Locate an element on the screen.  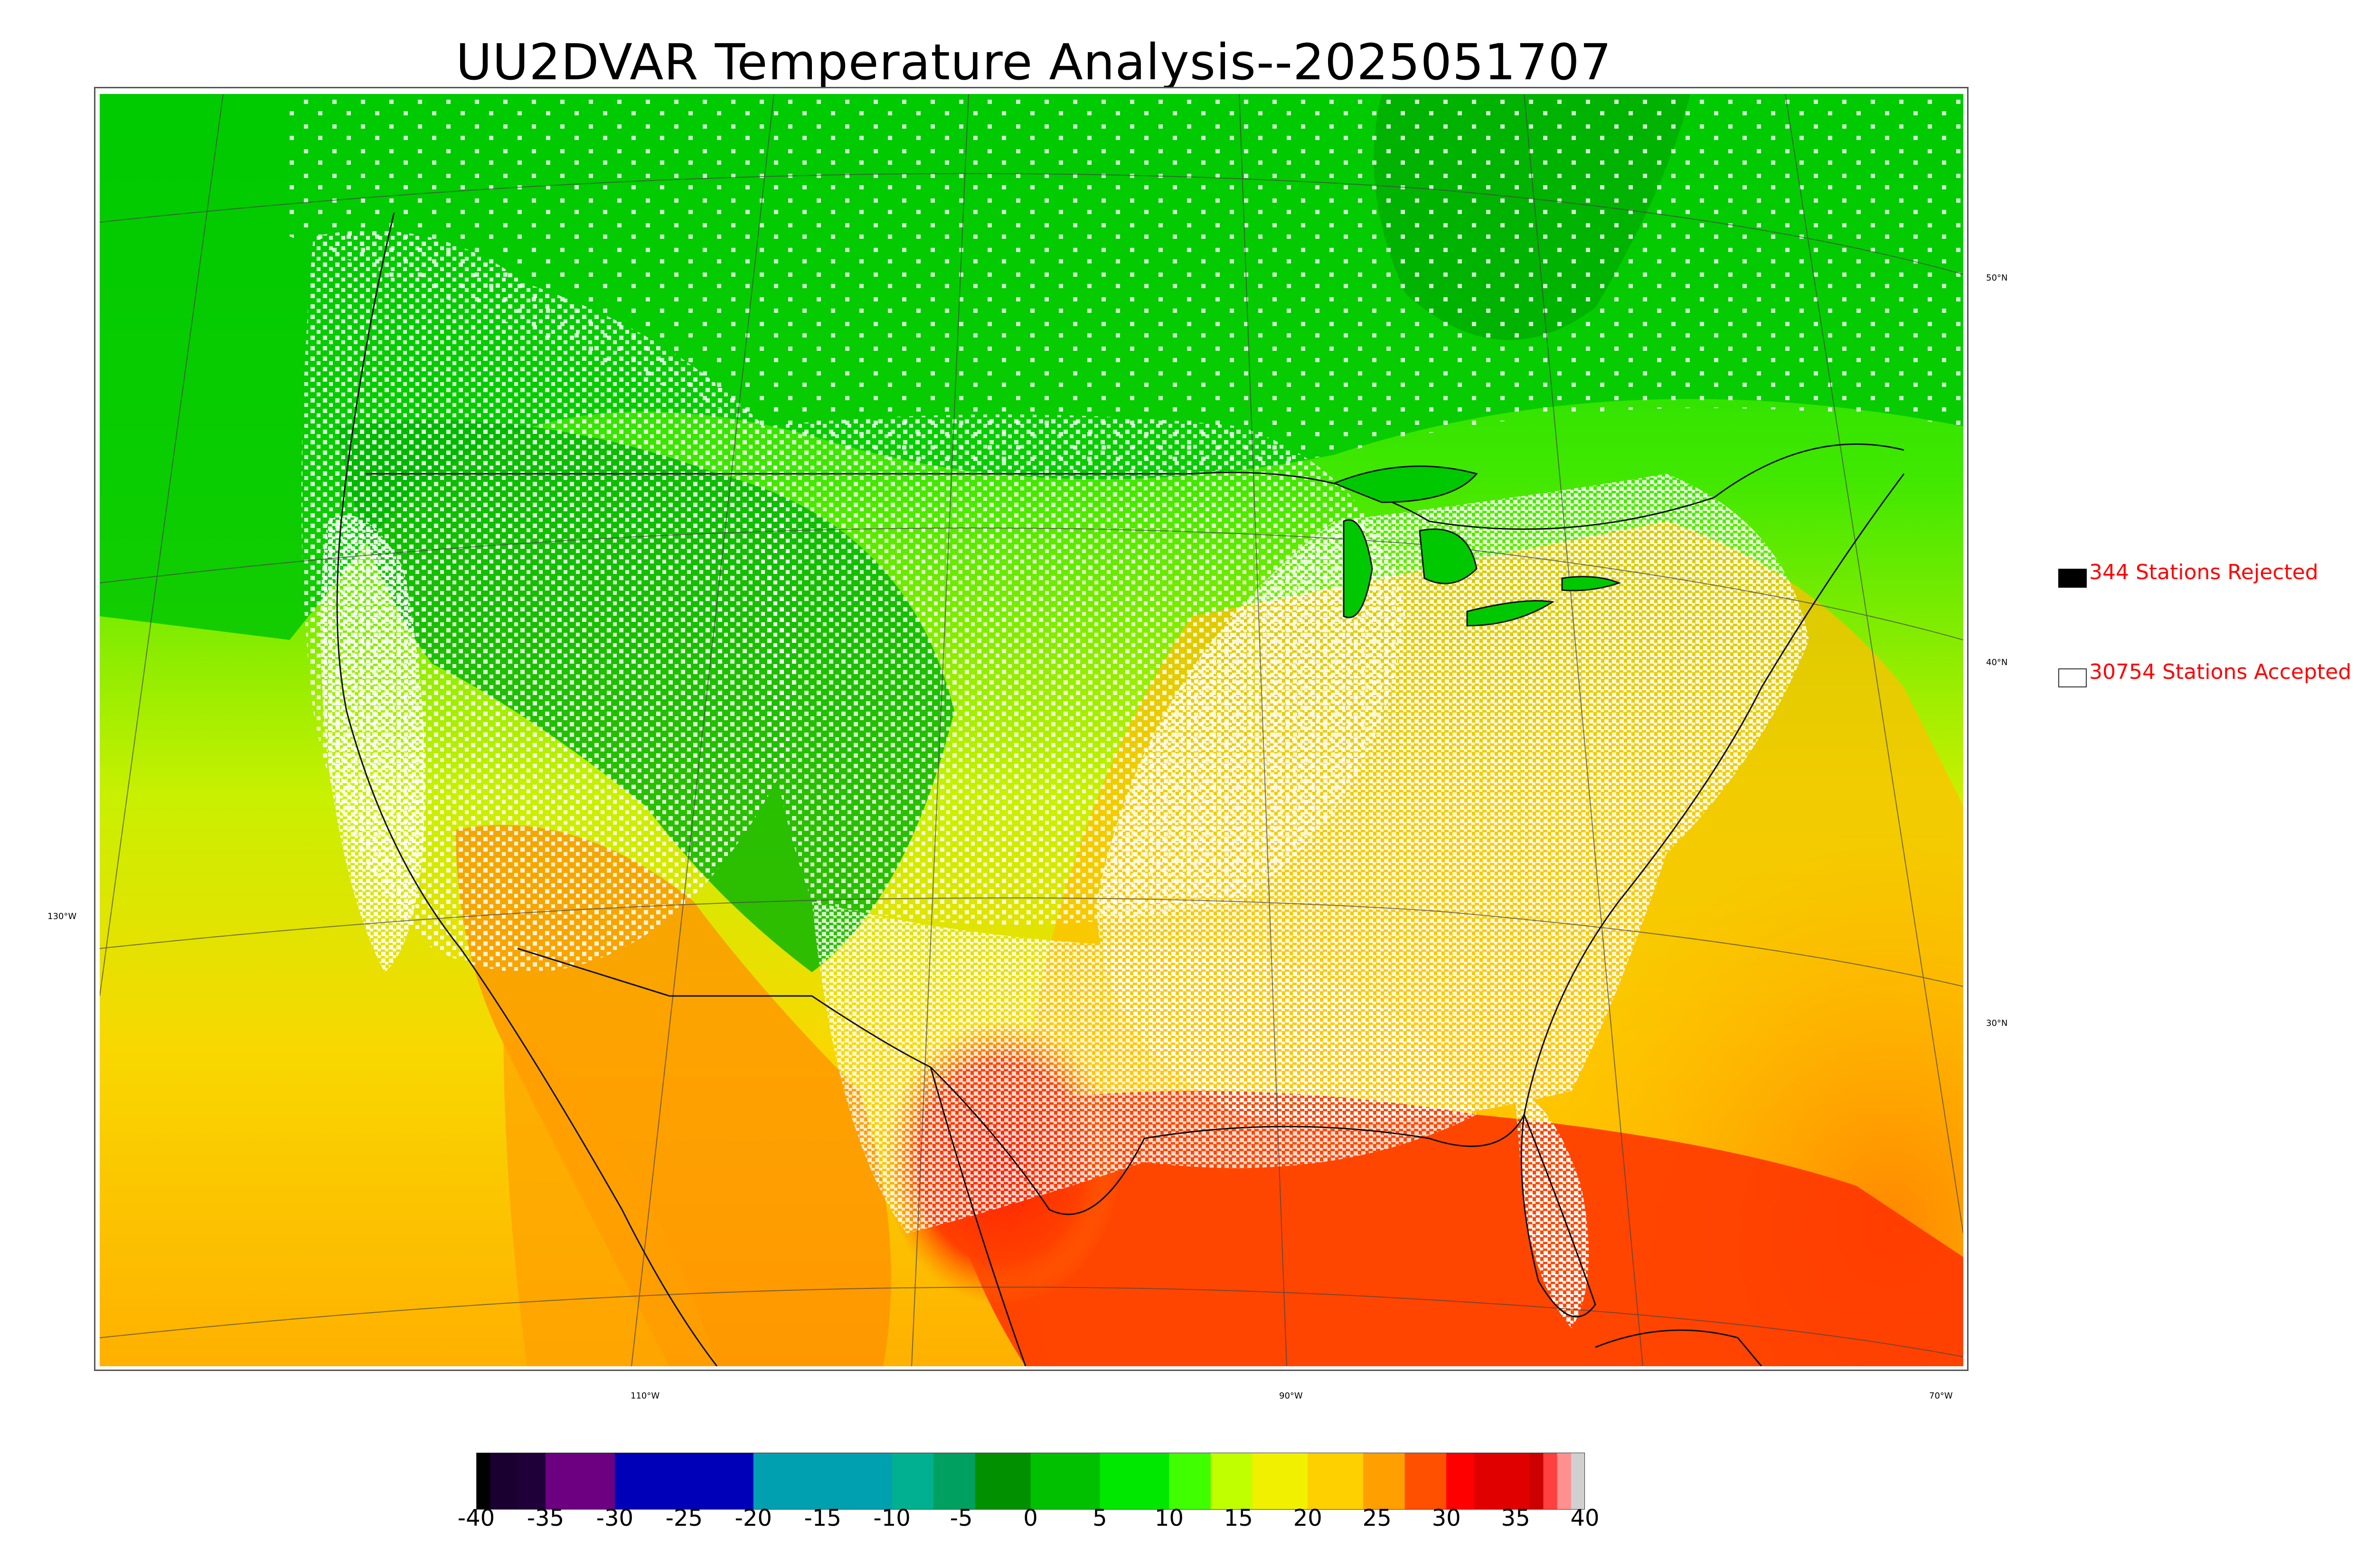
mexico-west-region is located at coordinates (610, 1193).